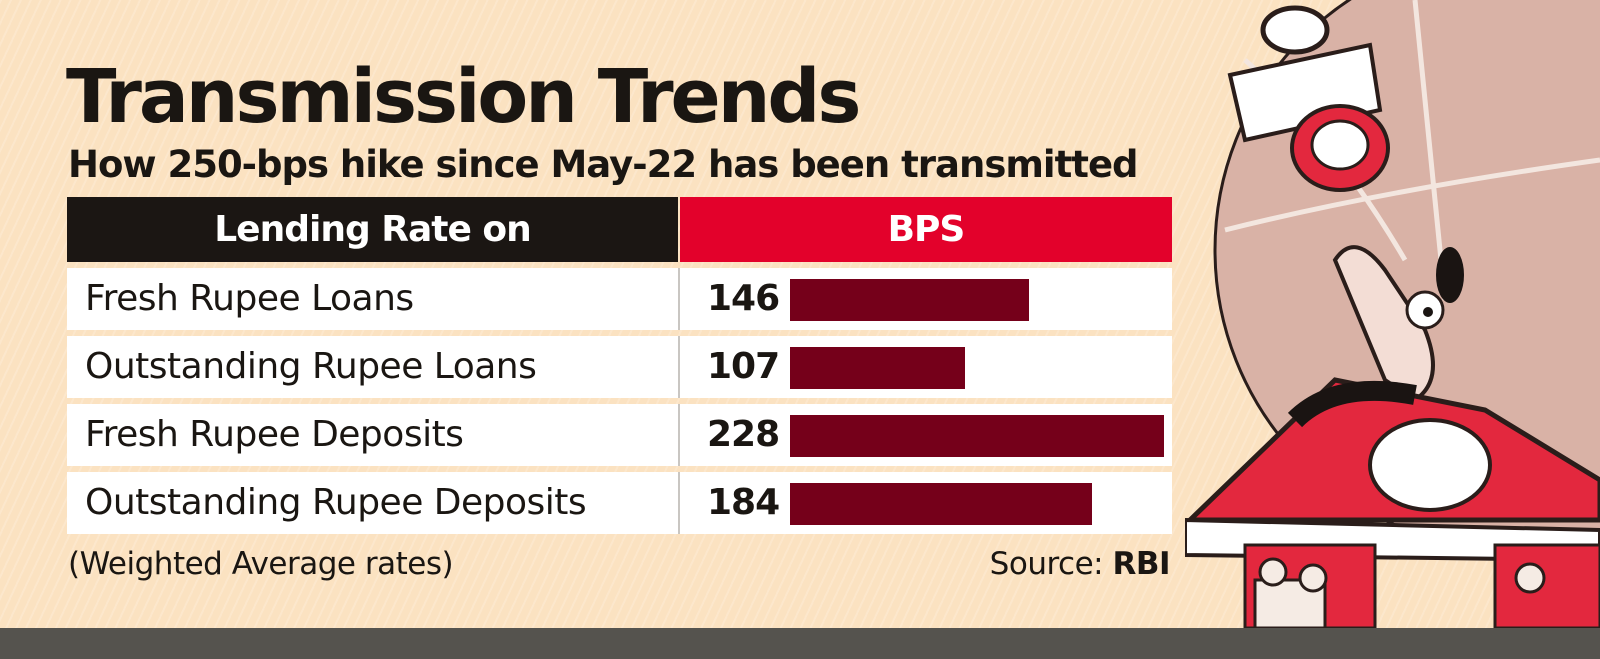 The width and height of the screenshot is (1600, 659). Describe the element at coordinates (336, 502) in the screenshot. I see `row-label: Outstanding Rupee Deposits` at that location.